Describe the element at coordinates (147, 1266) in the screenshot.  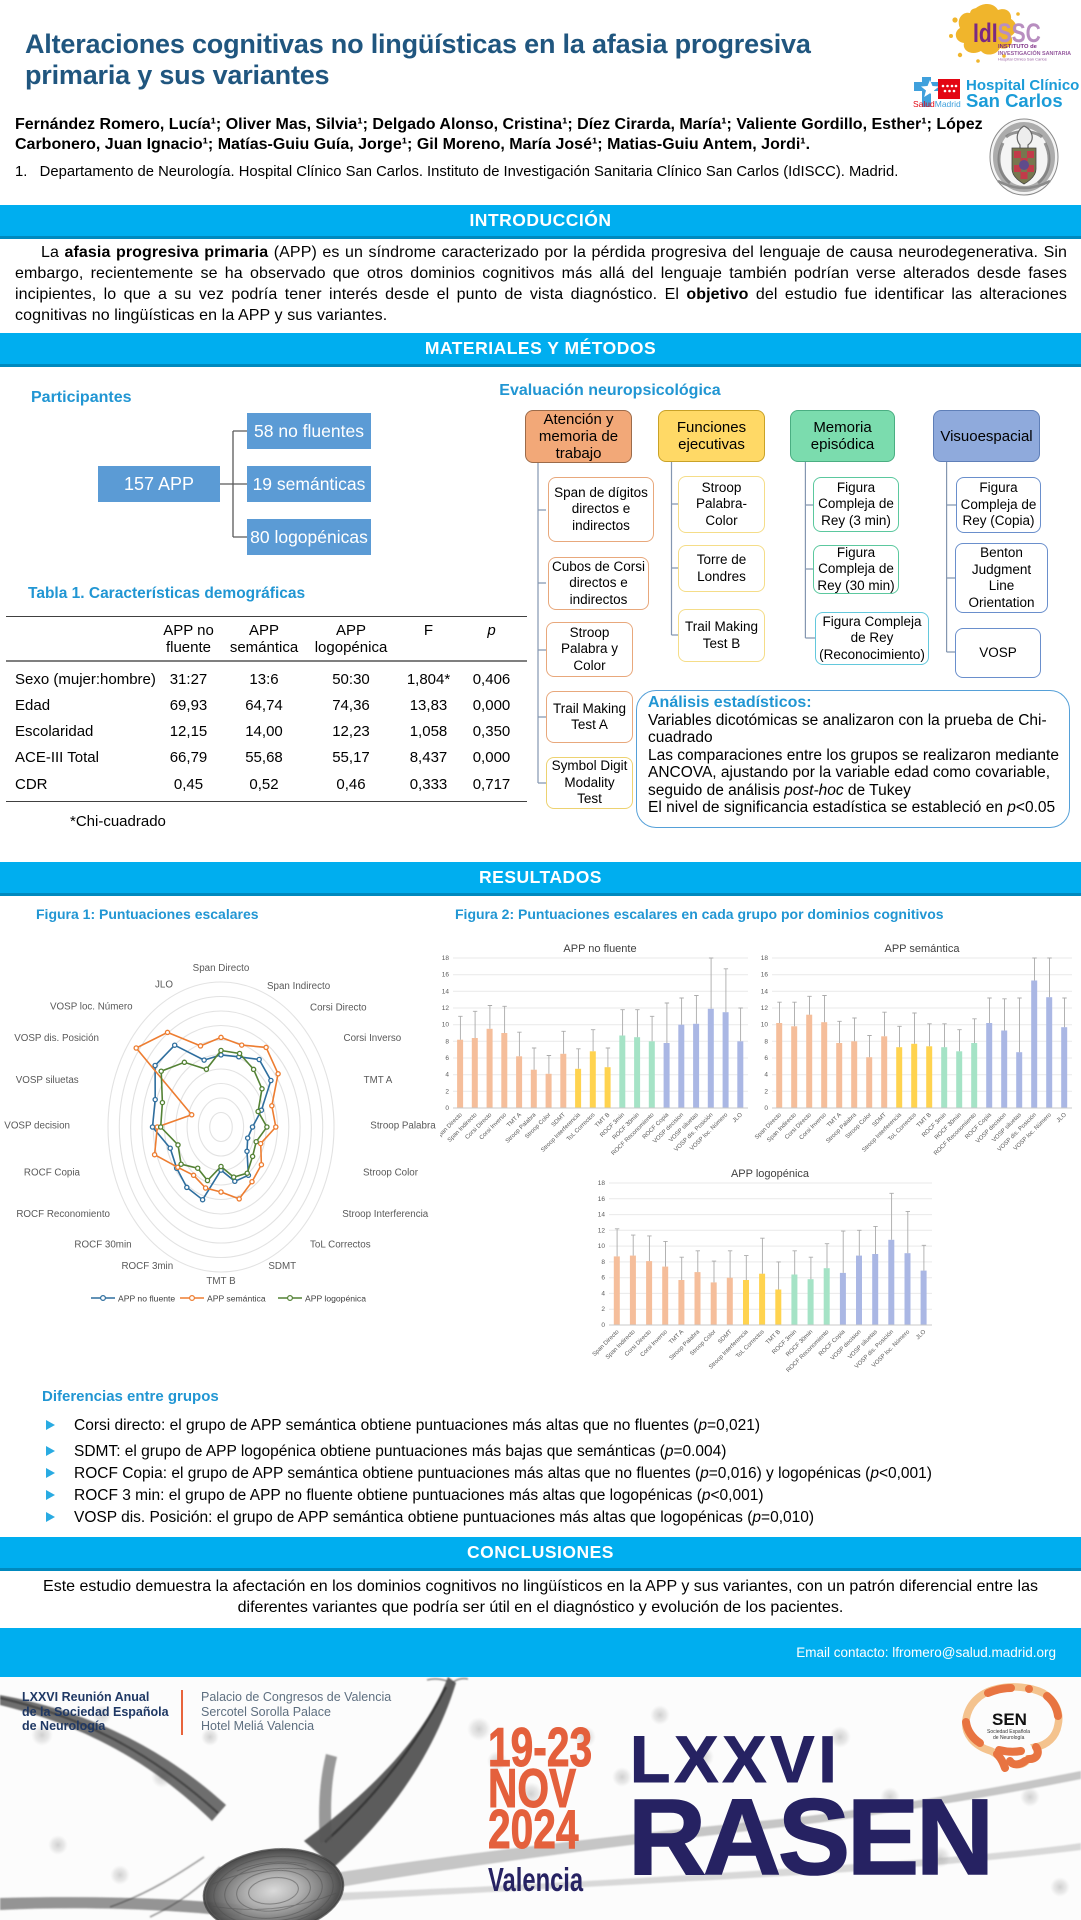
I see `svg-text: ROCF 3min` at that location.